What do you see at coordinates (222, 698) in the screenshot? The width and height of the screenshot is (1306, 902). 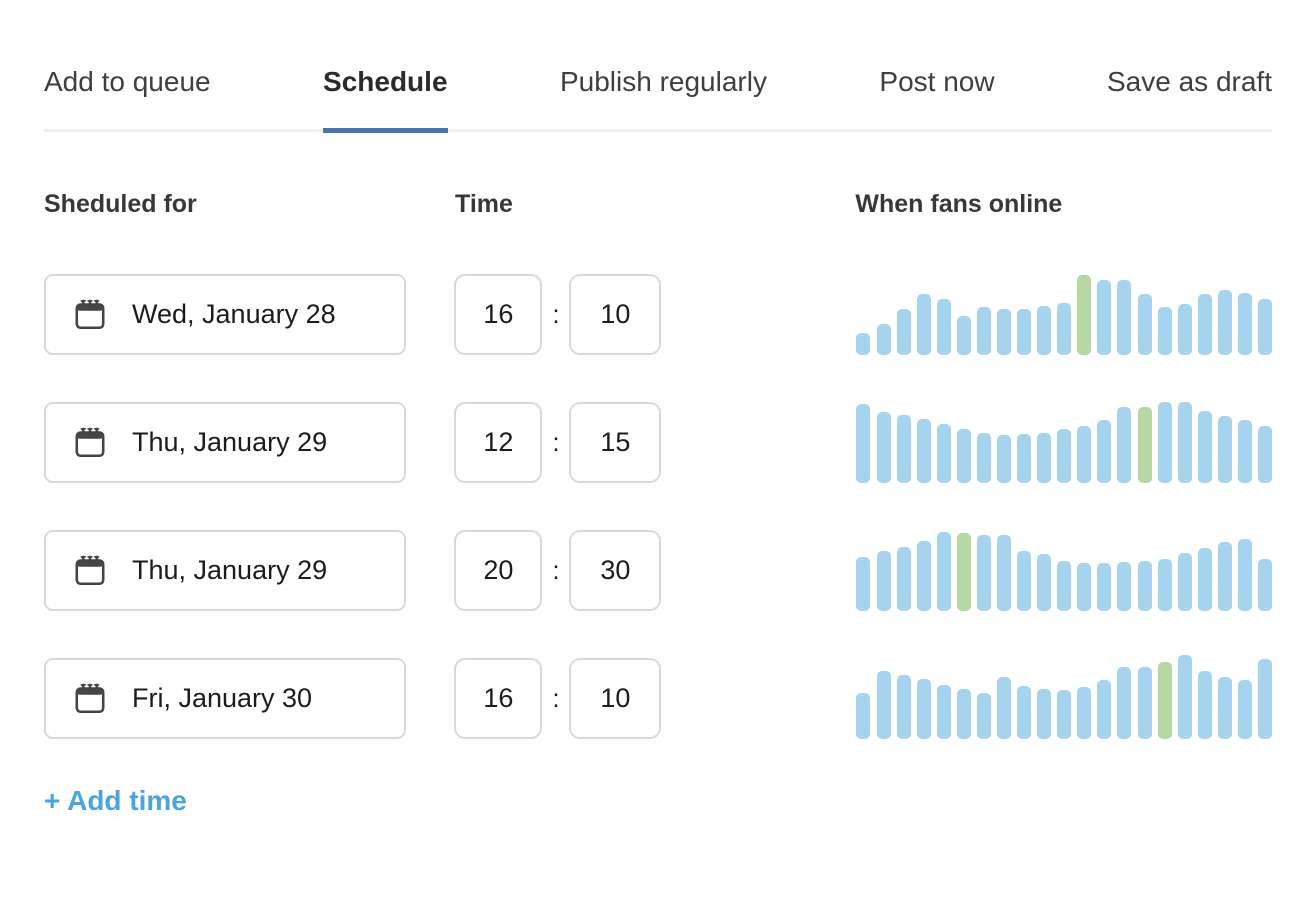 I see `date-value: Fri, January 30` at bounding box center [222, 698].